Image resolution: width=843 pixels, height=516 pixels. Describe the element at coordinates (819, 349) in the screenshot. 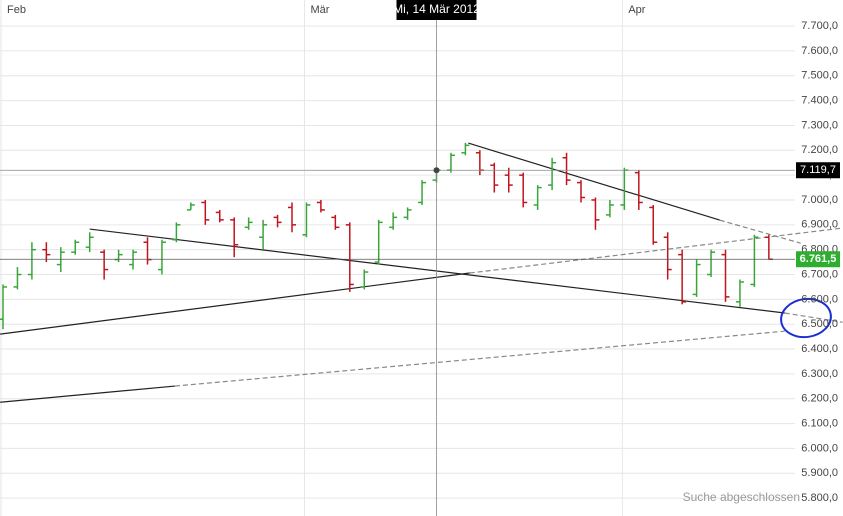

I see `y-tick-label: 6.400,0` at that location.